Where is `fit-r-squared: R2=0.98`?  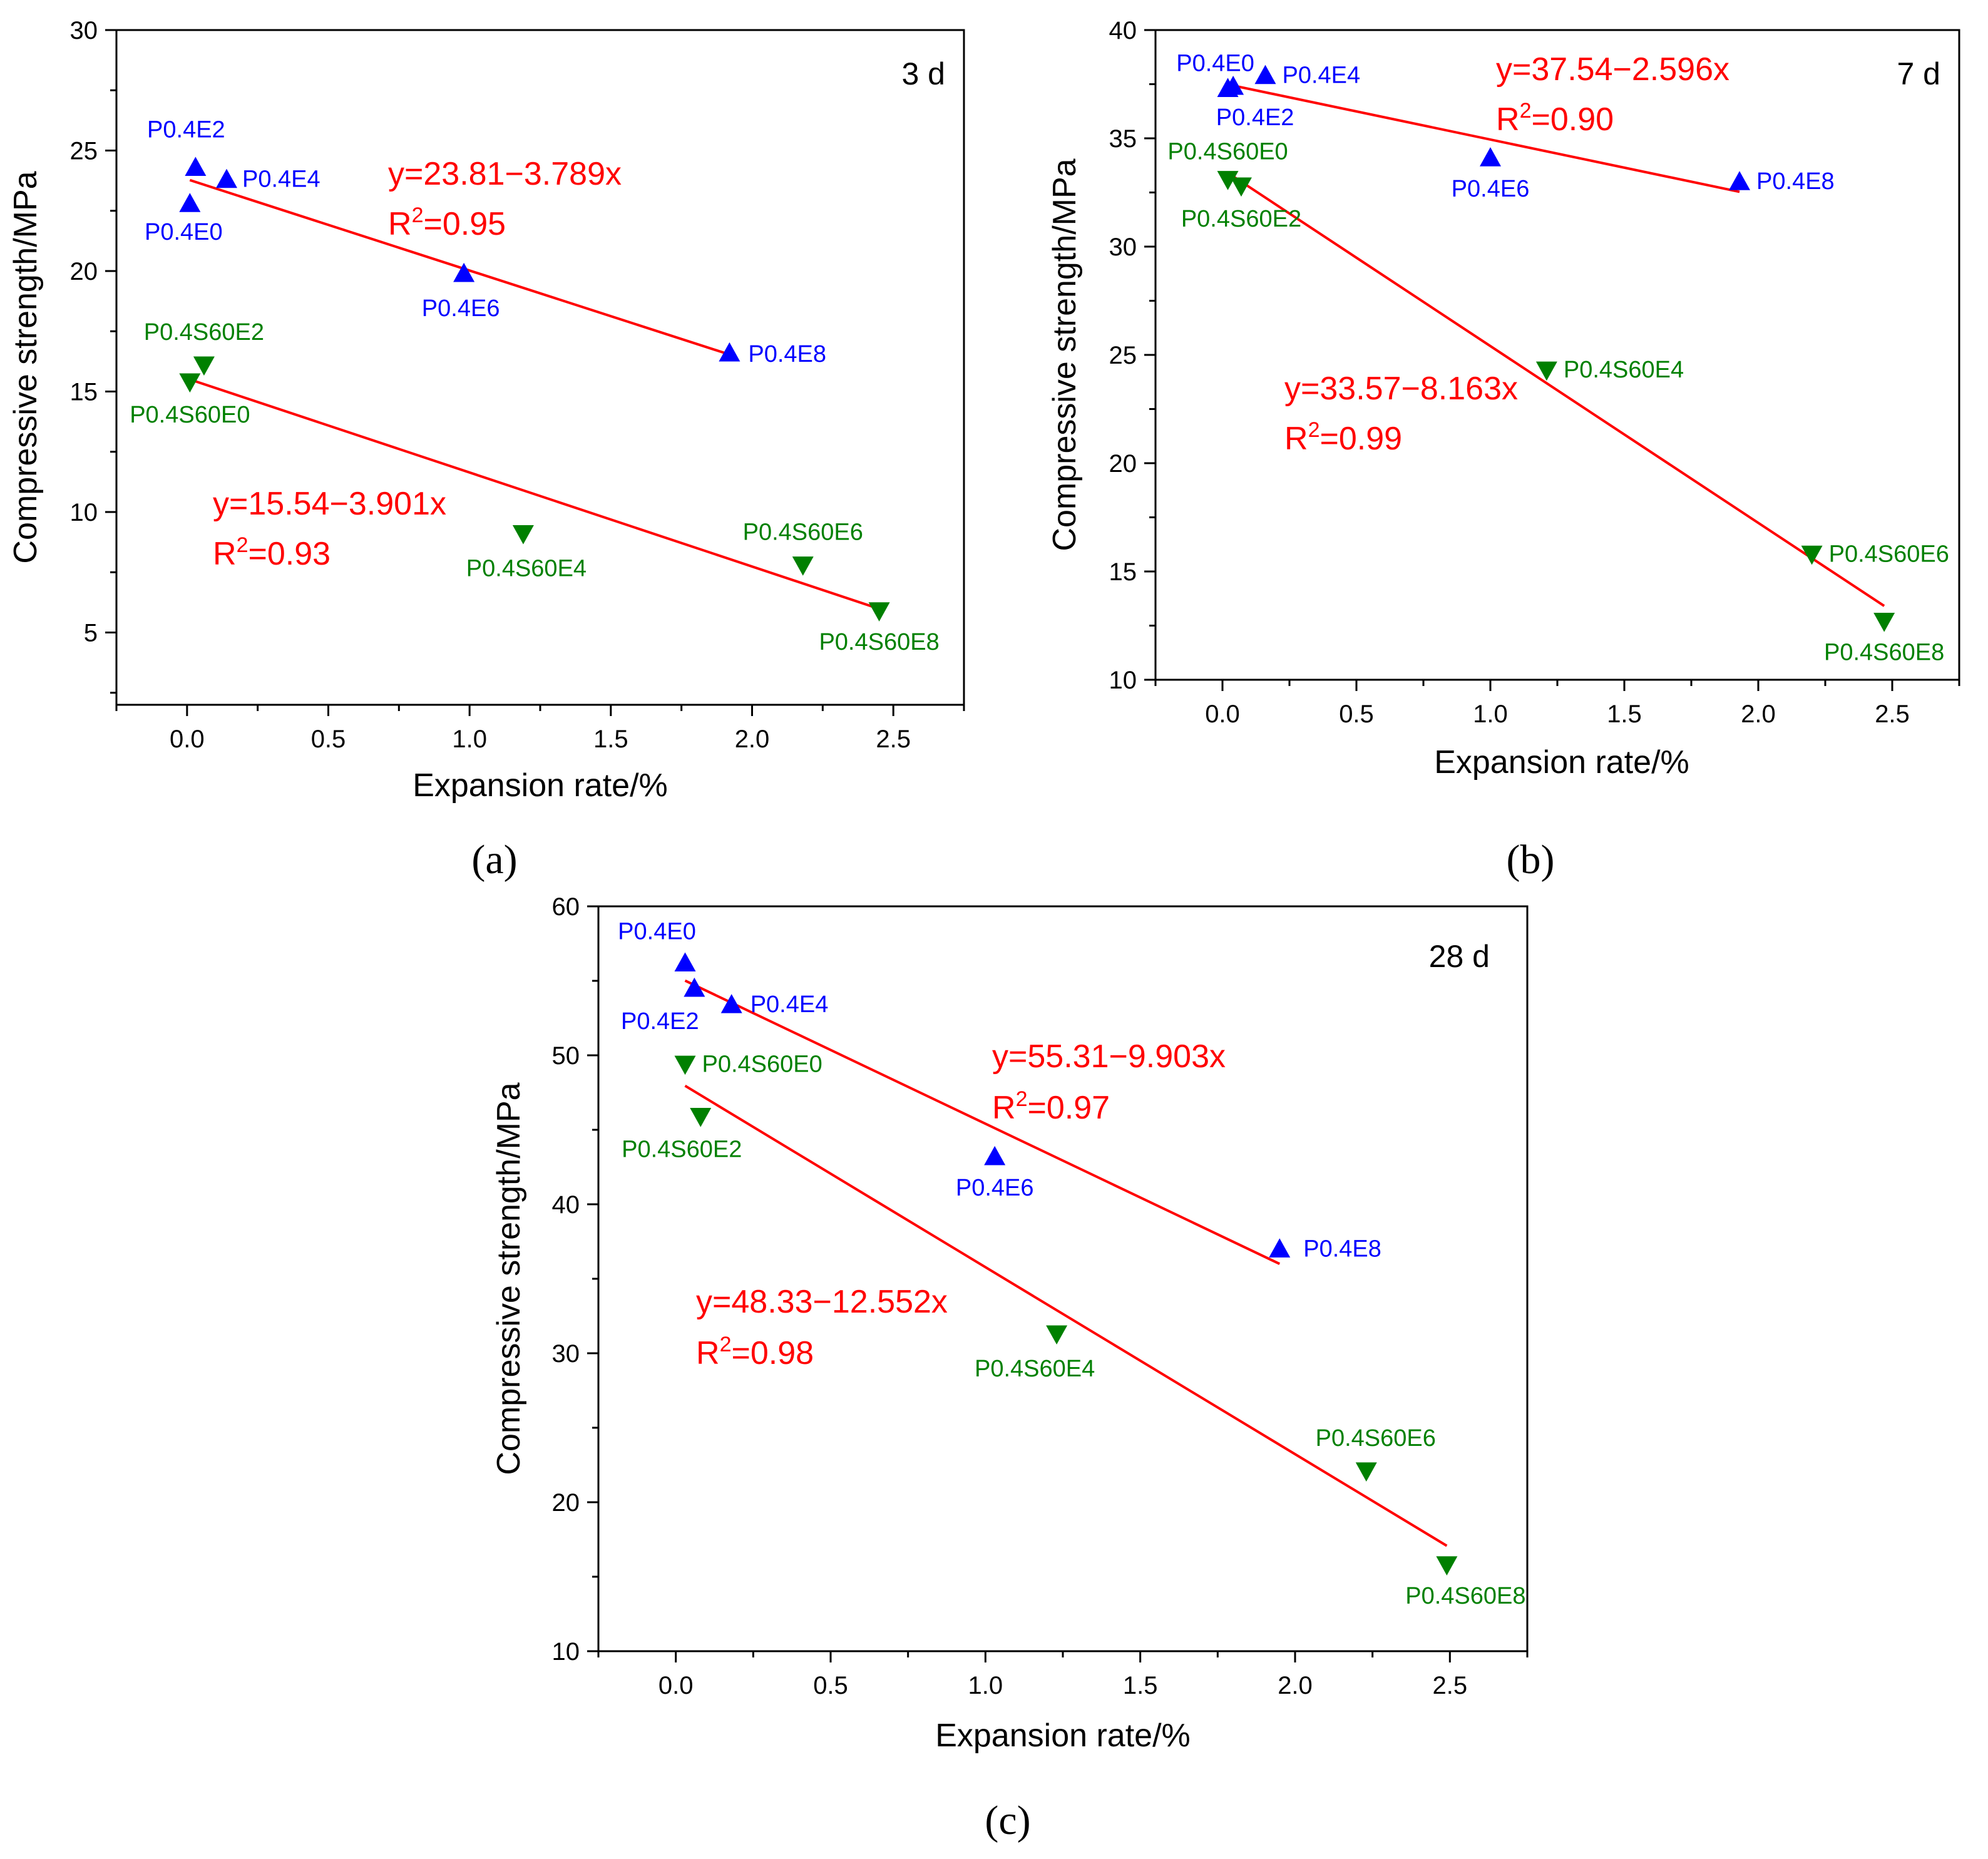
fit-r-squared: R2=0.98 is located at coordinates (755, 1352).